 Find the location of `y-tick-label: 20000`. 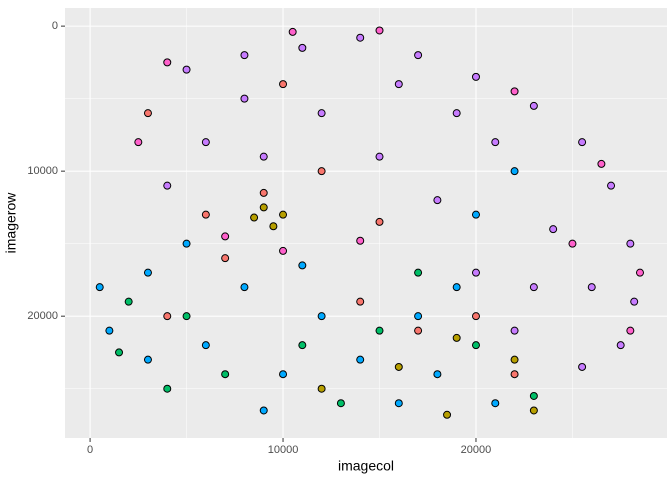

y-tick-label: 20000 is located at coordinates (42, 316).